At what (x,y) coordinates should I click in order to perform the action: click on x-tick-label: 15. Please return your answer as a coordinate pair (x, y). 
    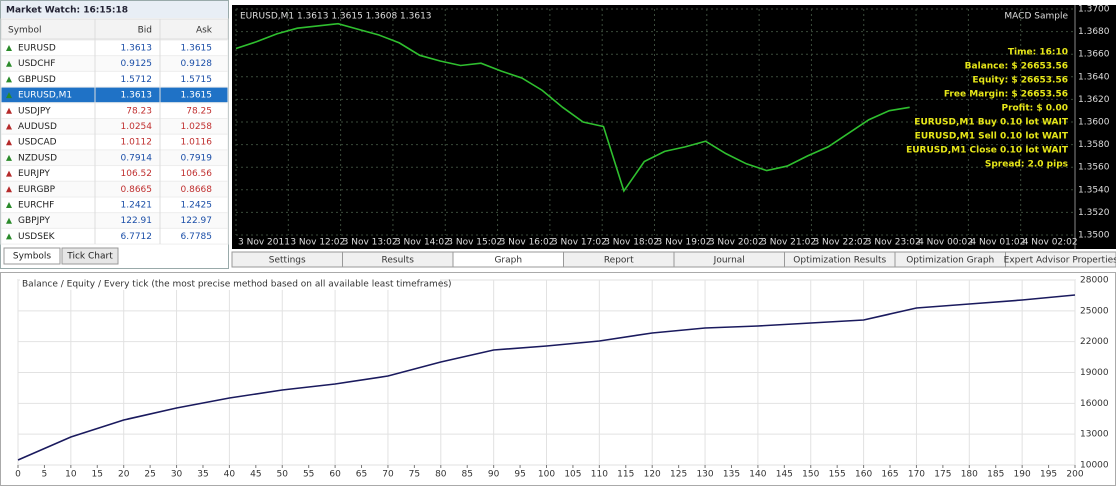
    Looking at the image, I should click on (97, 475).